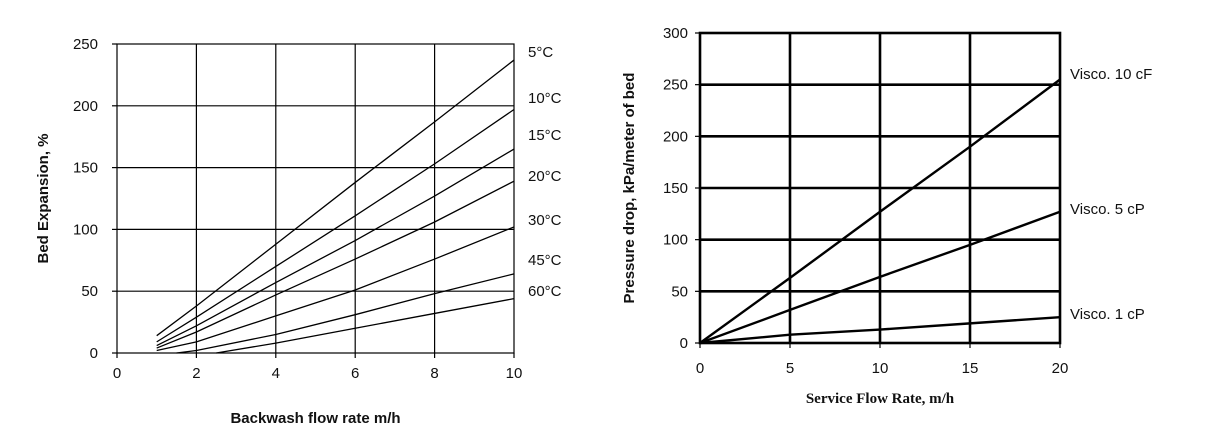 The height and width of the screenshot is (440, 1205). I want to click on series-label: 15°C, so click(545, 135).